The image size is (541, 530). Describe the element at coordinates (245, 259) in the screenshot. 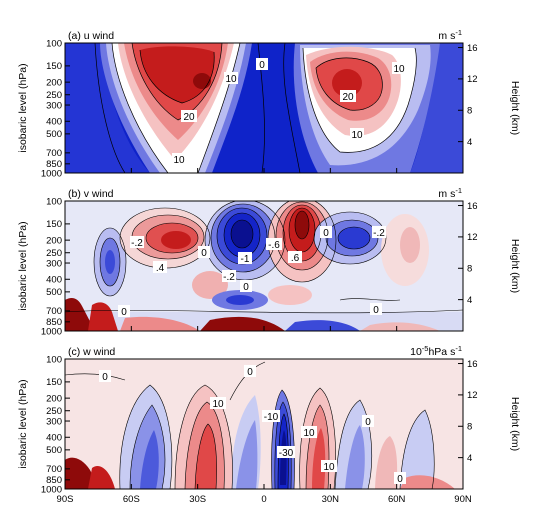

I see `contour-label: -1` at that location.